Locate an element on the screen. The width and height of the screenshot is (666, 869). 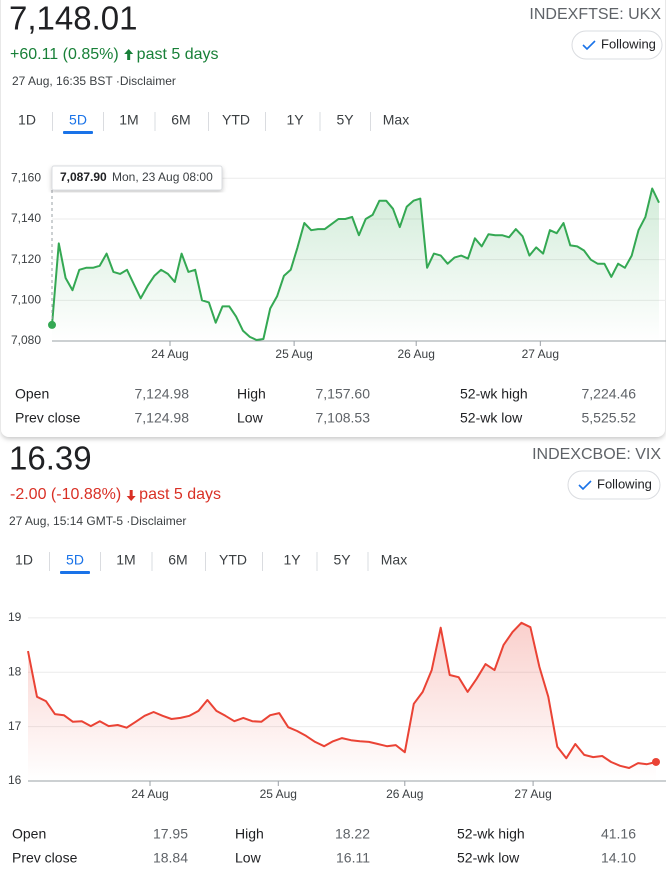
stat-value: 18.84 is located at coordinates (170, 858).